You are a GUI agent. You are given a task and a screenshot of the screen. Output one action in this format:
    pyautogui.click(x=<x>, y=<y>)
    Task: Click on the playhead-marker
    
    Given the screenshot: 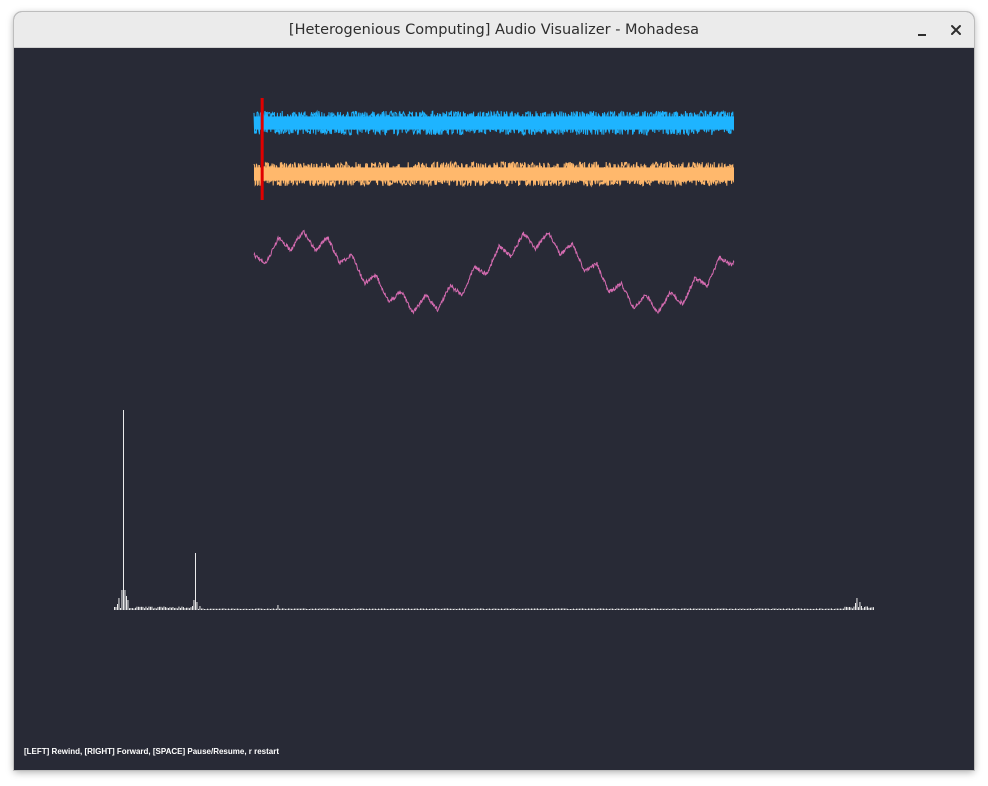 What is the action you would take?
    pyautogui.click(x=262, y=149)
    